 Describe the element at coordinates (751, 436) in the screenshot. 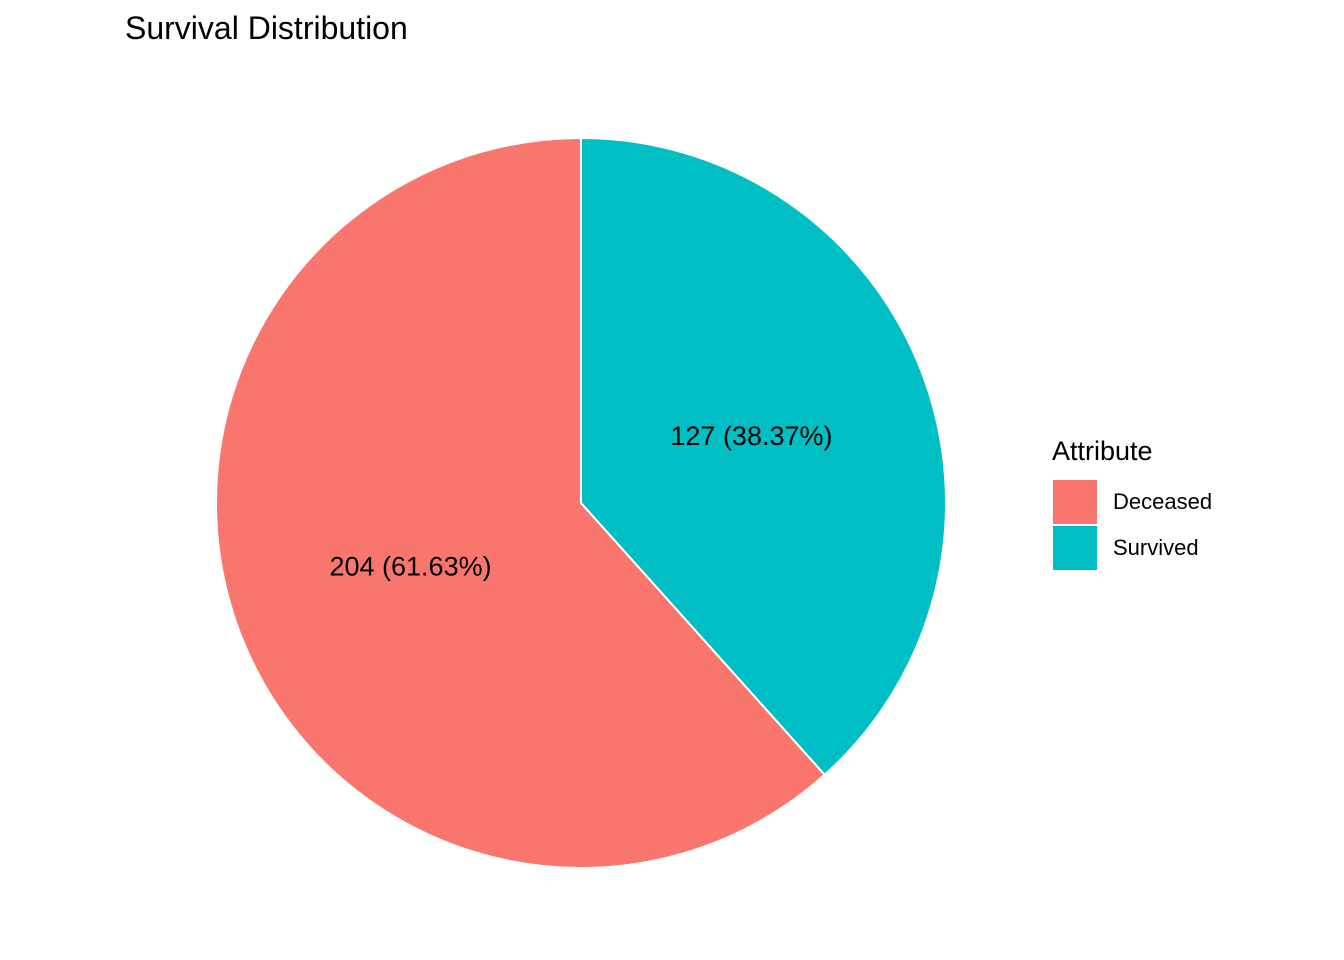

I see `pie-label-survived: 127 (38.37%)` at that location.